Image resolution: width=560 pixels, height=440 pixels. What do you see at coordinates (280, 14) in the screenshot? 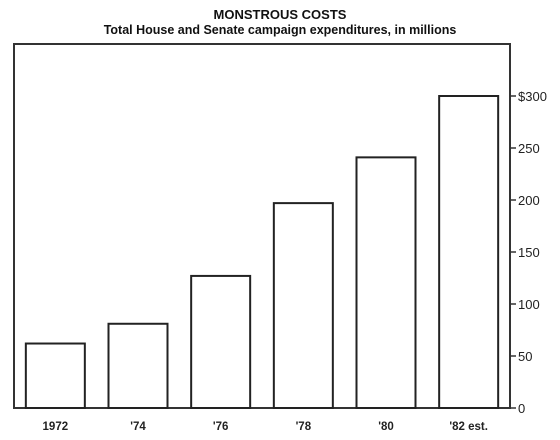
I see `chart-title: MONSTROUS COSTS` at bounding box center [280, 14].